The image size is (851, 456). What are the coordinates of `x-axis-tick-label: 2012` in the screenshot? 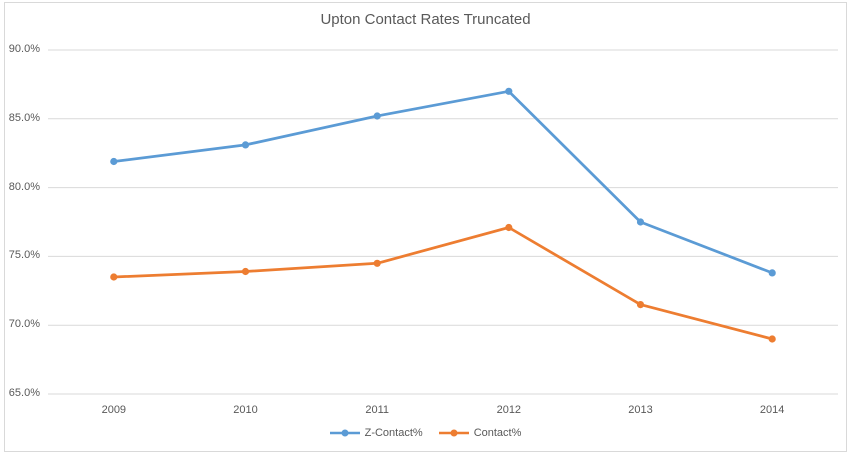 It's located at (509, 410).